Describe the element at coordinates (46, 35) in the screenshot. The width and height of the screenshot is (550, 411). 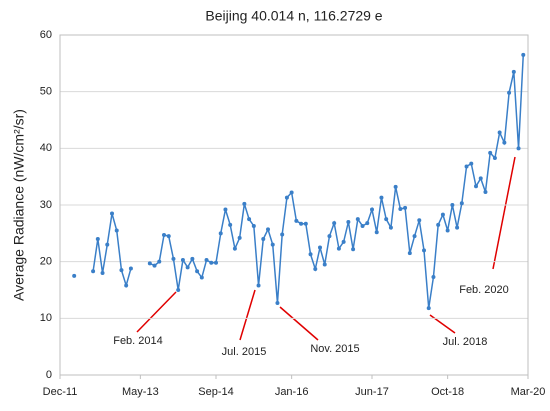
I see `y-tick-label: 60` at that location.